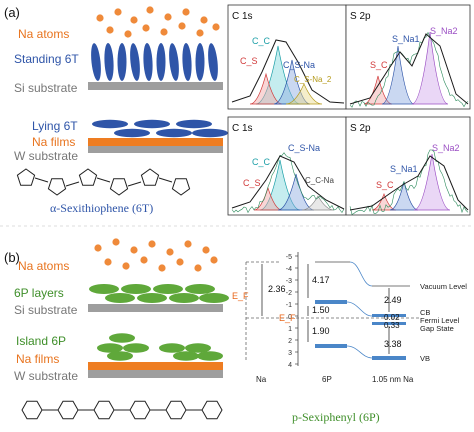  What do you see at coordinates (393, 300) in the screenshot?
I see `value-na105-top: 2.49` at bounding box center [393, 300].